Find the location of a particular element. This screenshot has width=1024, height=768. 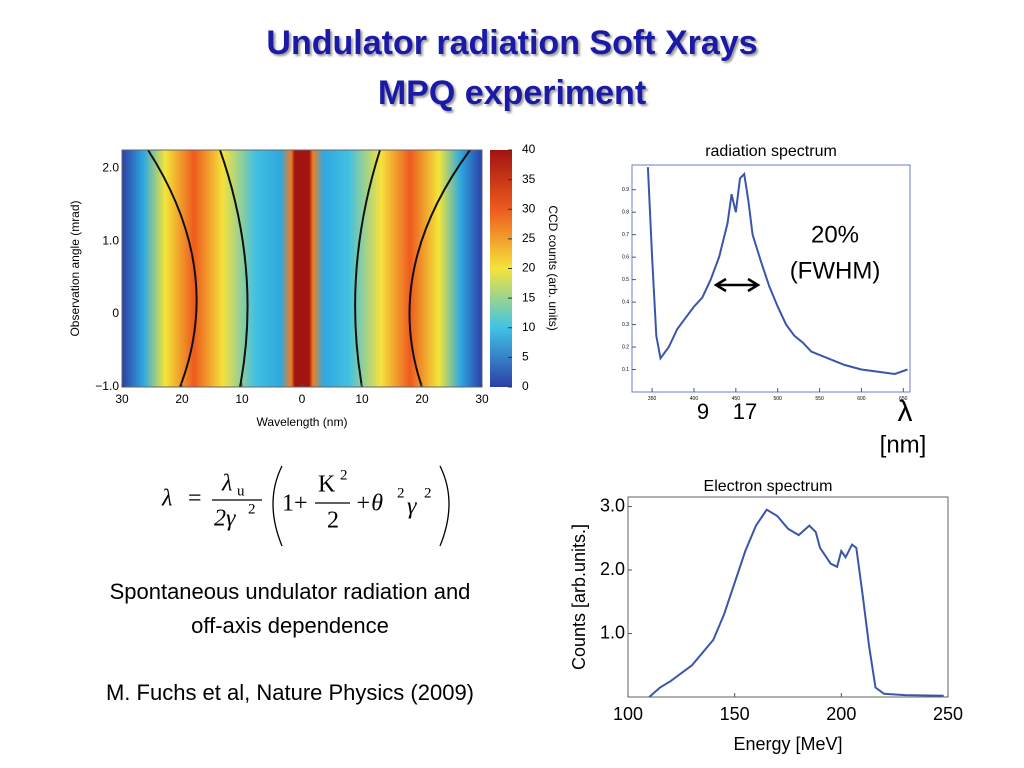

formula-text: +θ is located at coordinates (369, 504).